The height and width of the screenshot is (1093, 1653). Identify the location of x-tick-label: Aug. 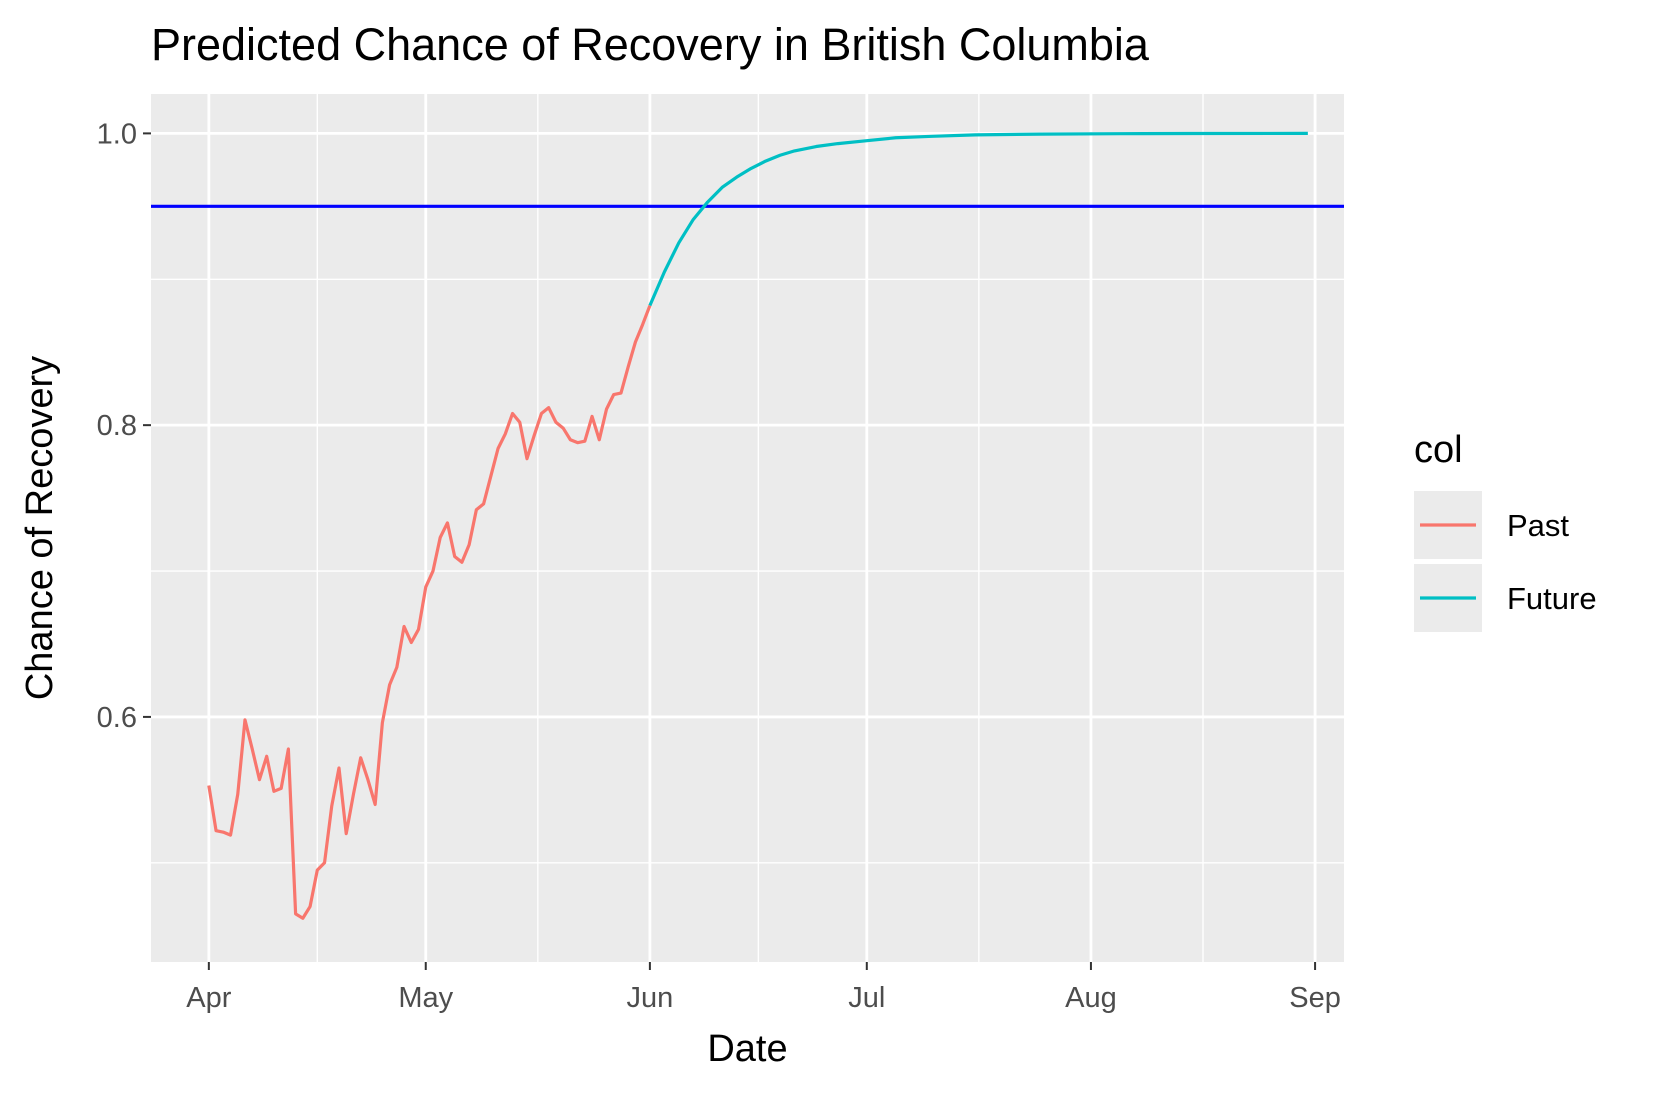
(1091, 998).